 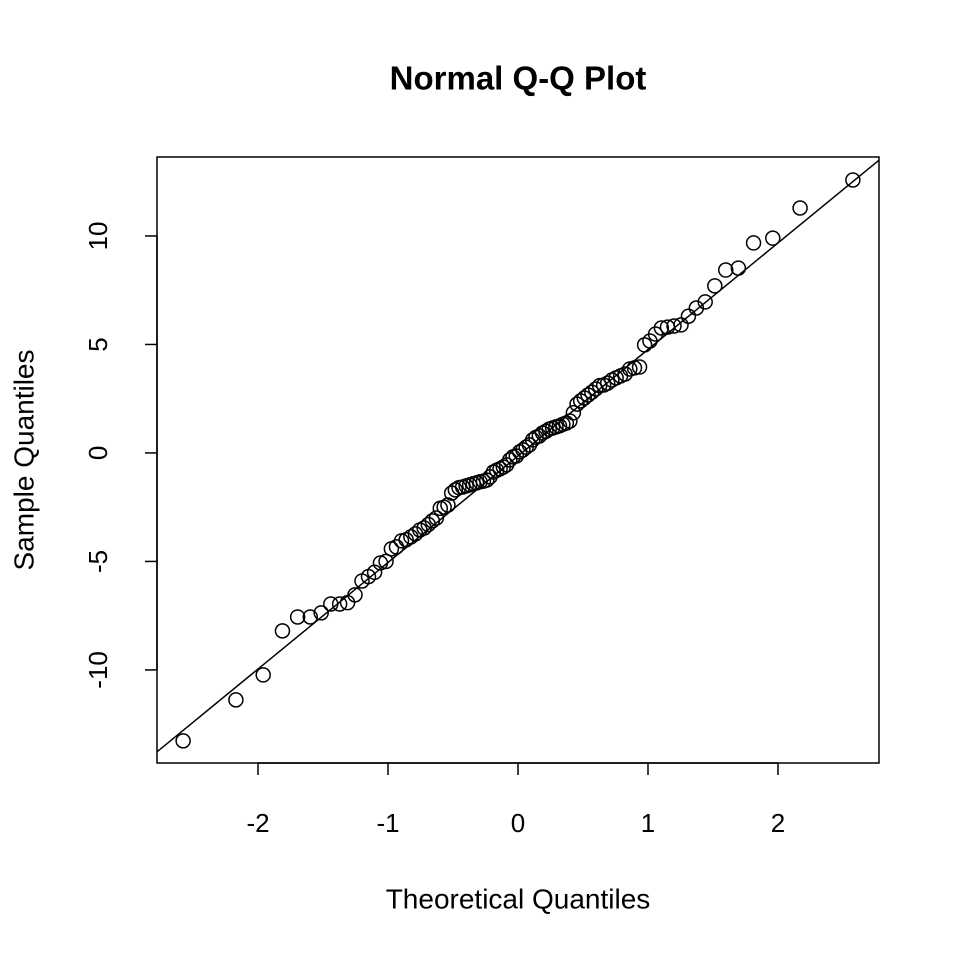 I want to click on y-tick-label: -10, so click(x=98, y=670).